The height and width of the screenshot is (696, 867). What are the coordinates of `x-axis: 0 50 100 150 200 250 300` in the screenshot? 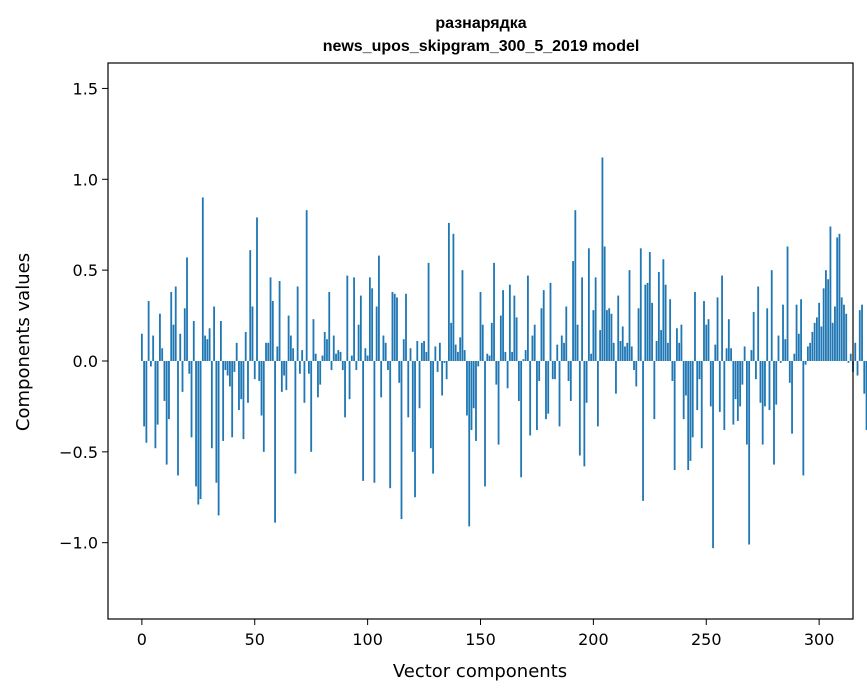 It's located at (486, 634).